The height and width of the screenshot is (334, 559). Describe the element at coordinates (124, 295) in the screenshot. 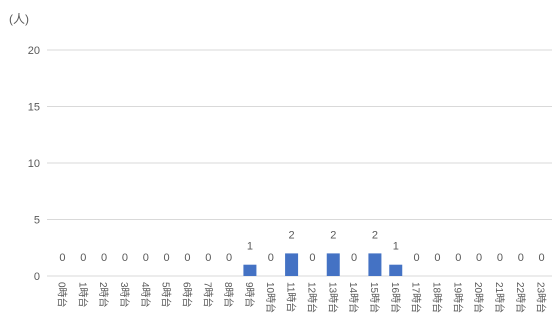

I see `x-tick-label: 3時台` at that location.